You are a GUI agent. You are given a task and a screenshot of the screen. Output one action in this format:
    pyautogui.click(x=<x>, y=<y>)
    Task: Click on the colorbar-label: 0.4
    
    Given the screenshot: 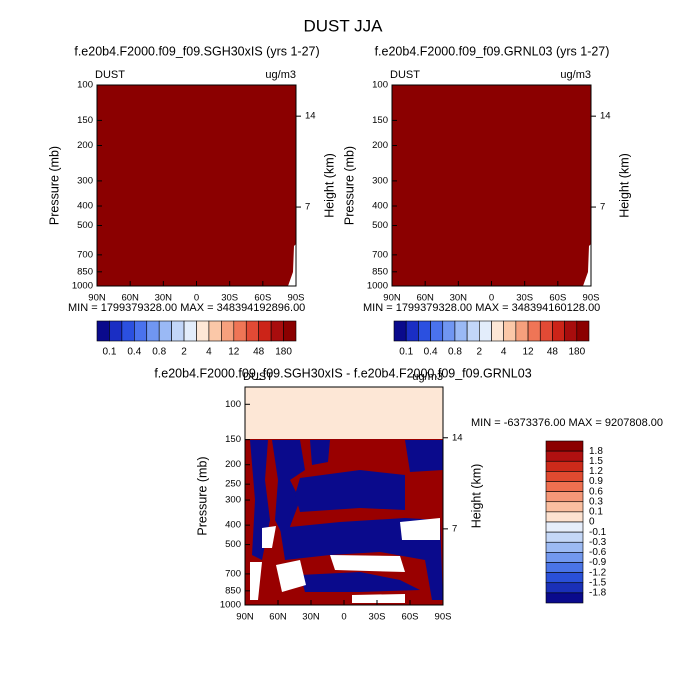 What is the action you would take?
    pyautogui.click(x=431, y=352)
    